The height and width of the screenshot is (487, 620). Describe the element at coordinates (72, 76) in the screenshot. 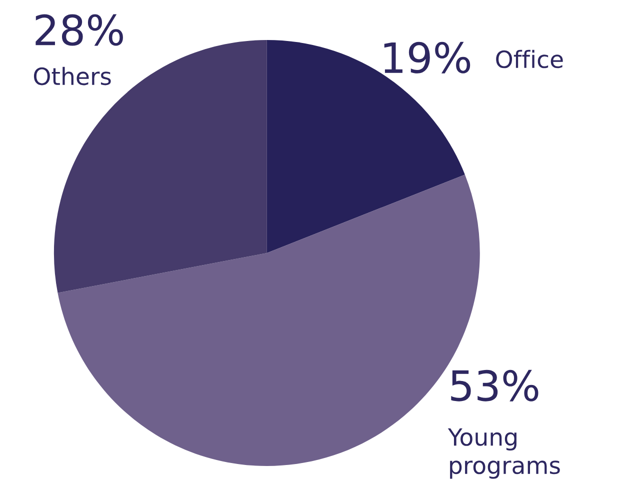

I see `slice-label: Others` at that location.